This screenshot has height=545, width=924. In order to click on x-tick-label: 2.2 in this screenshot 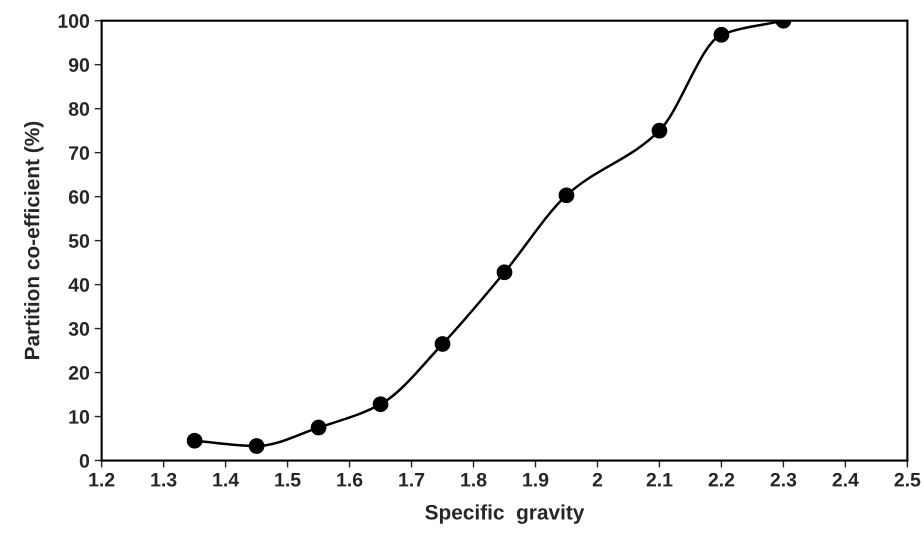, I will do `click(721, 479)`.